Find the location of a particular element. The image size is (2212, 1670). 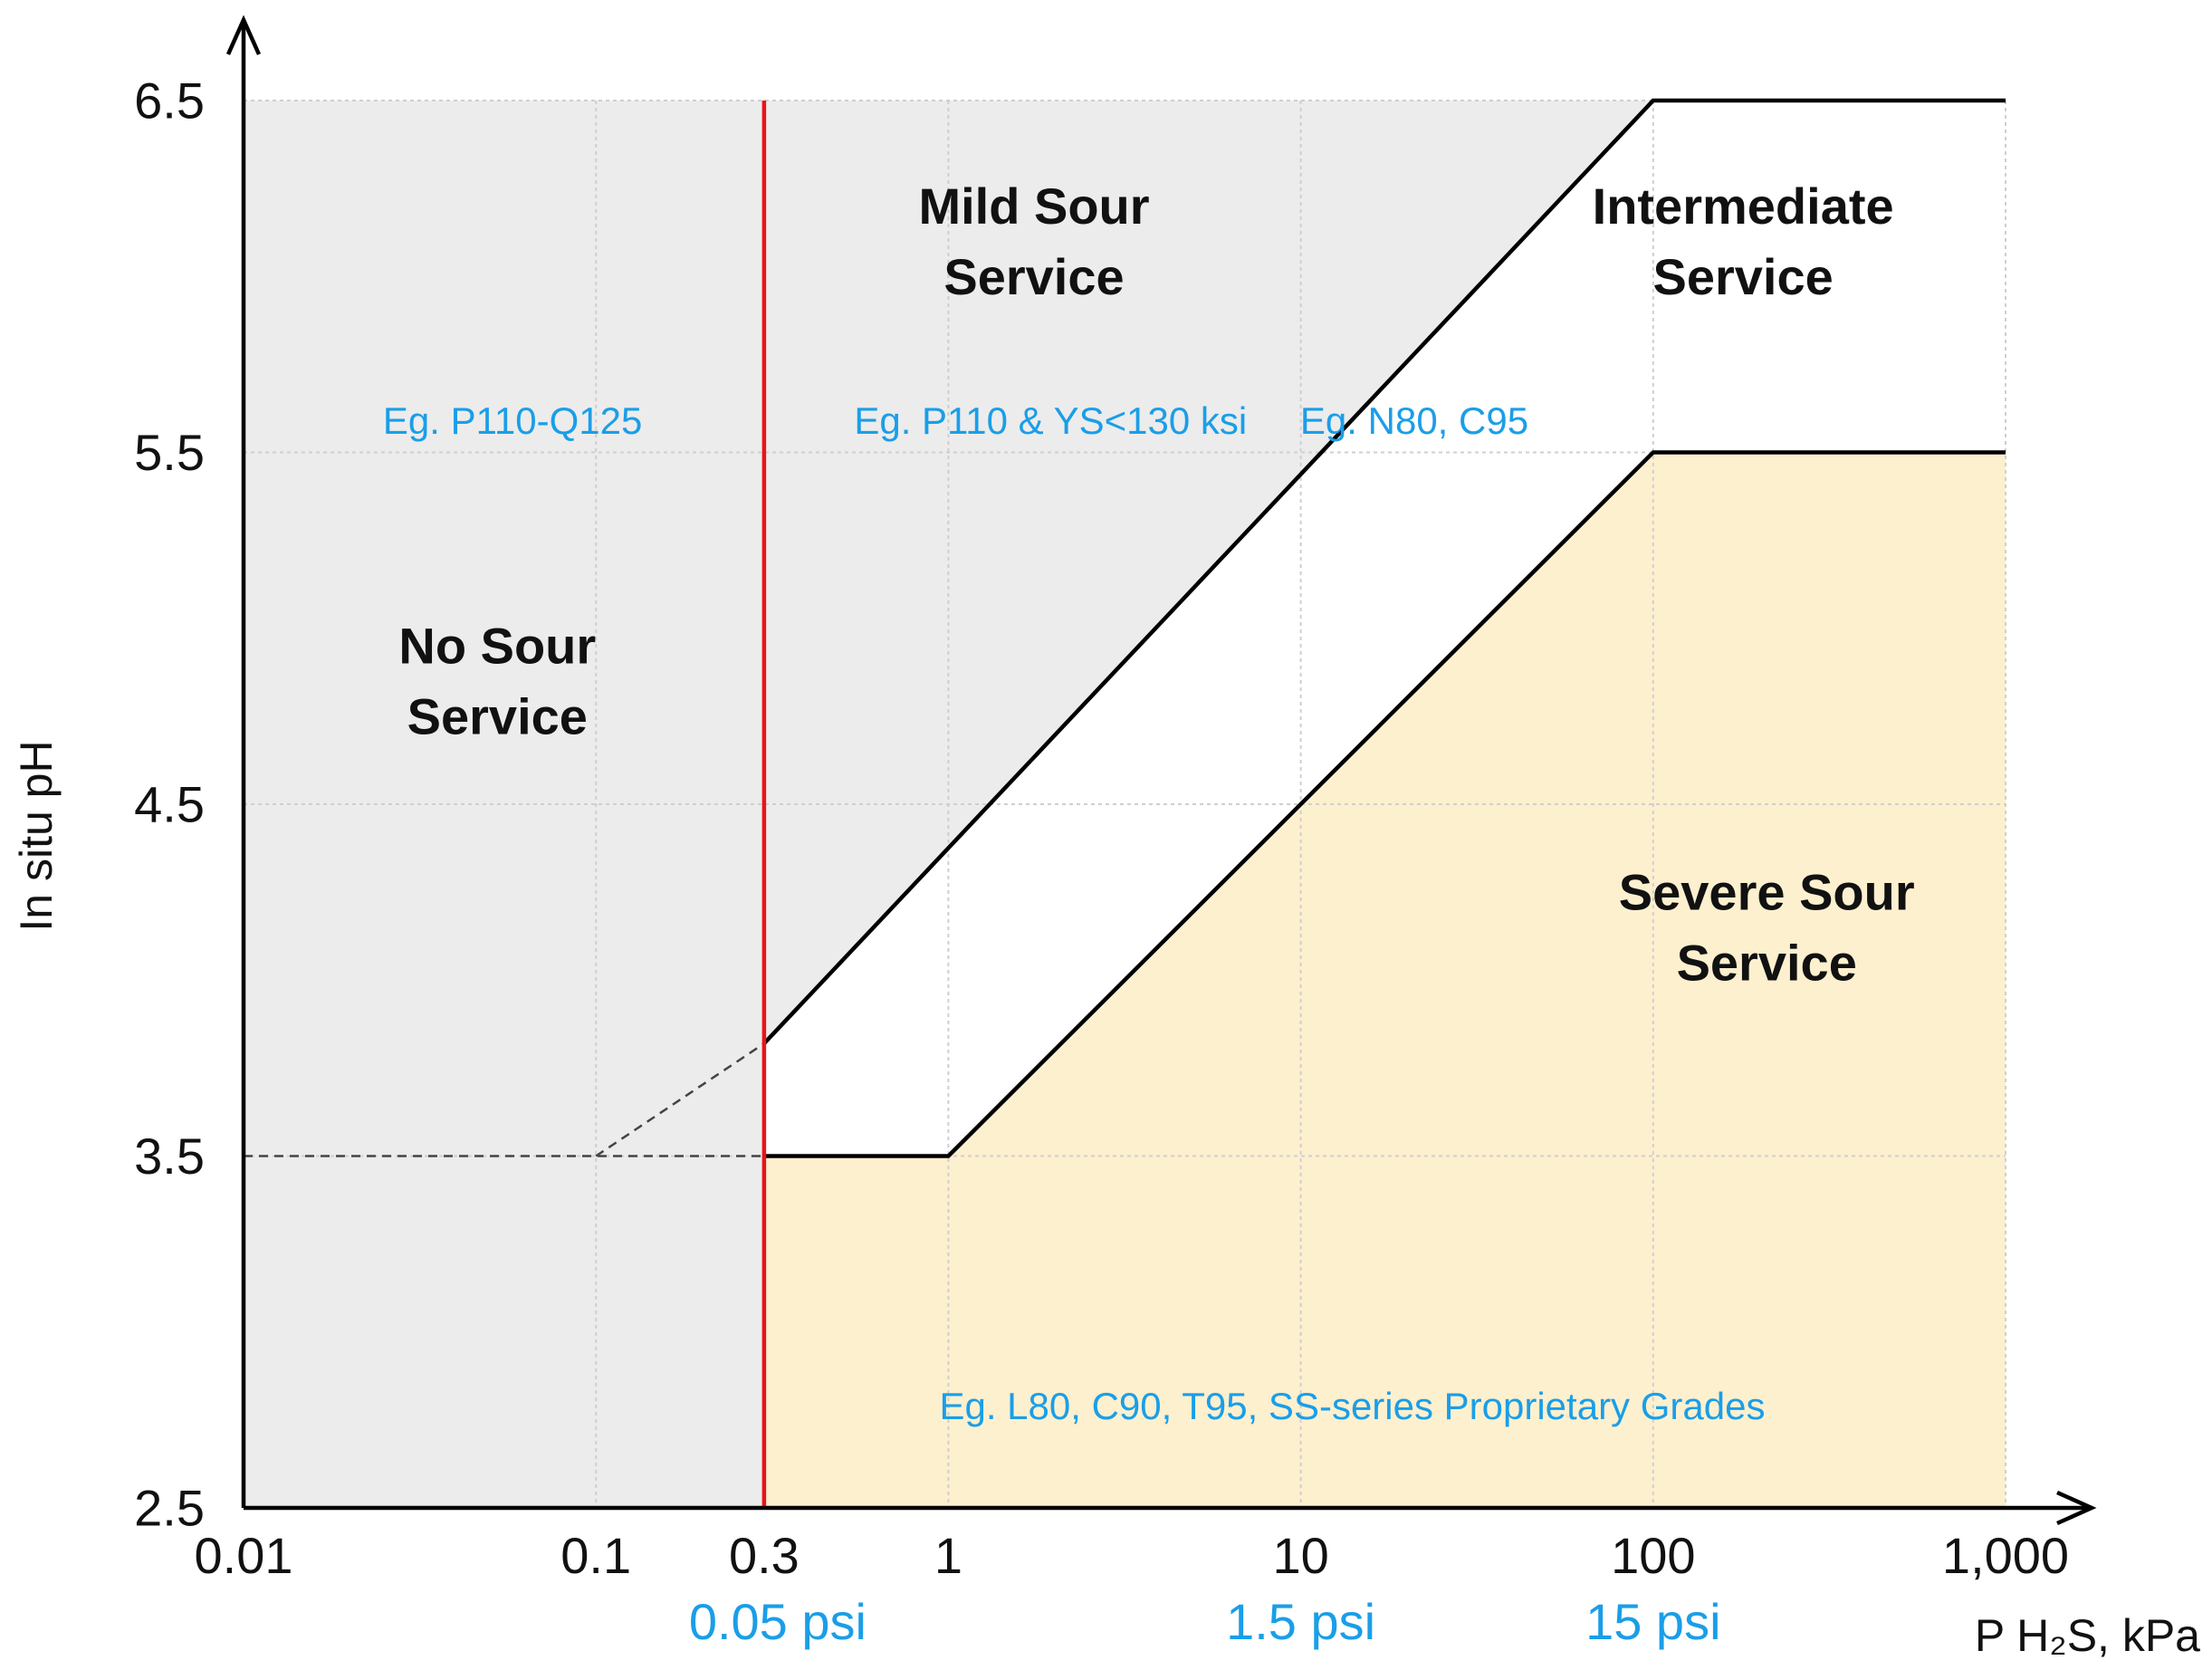

example-grade-label: Eg. N80, C95 is located at coordinates (1414, 420).